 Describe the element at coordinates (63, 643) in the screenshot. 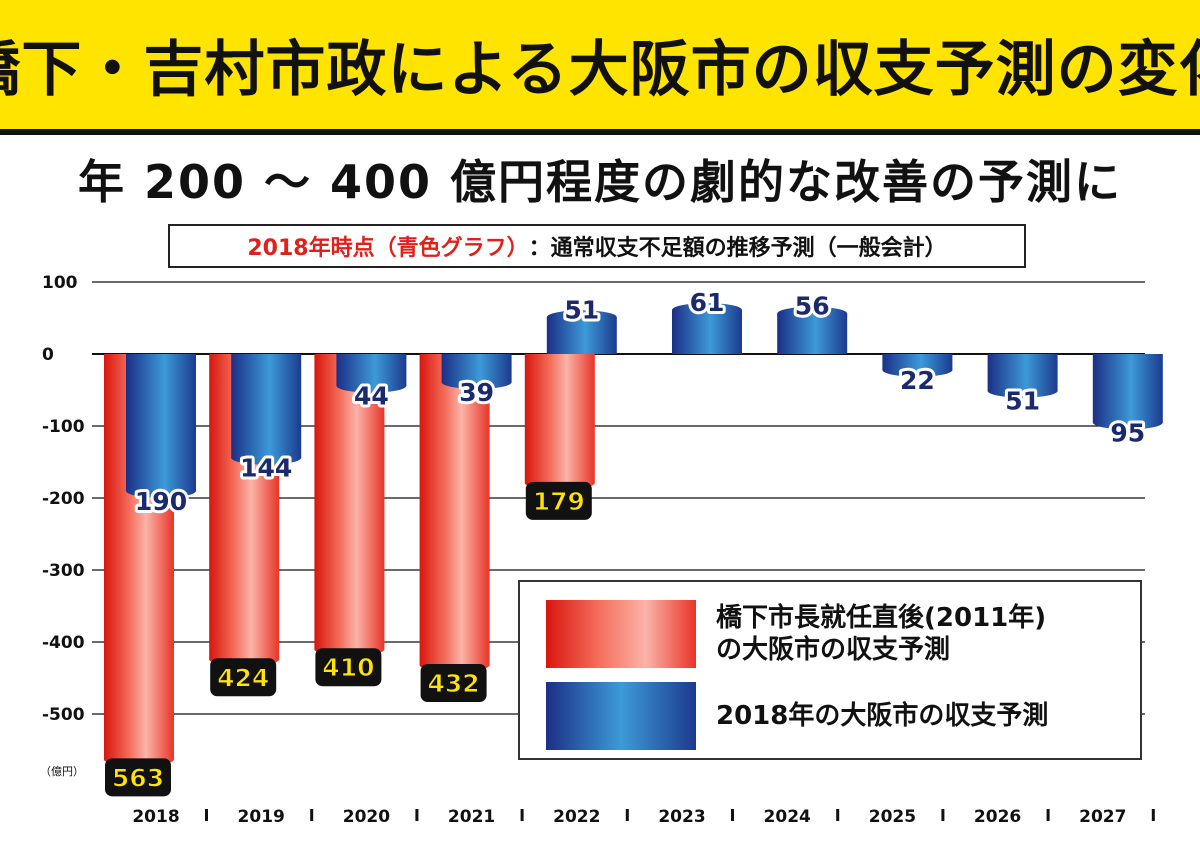

I see `y-tick-label: -400` at that location.